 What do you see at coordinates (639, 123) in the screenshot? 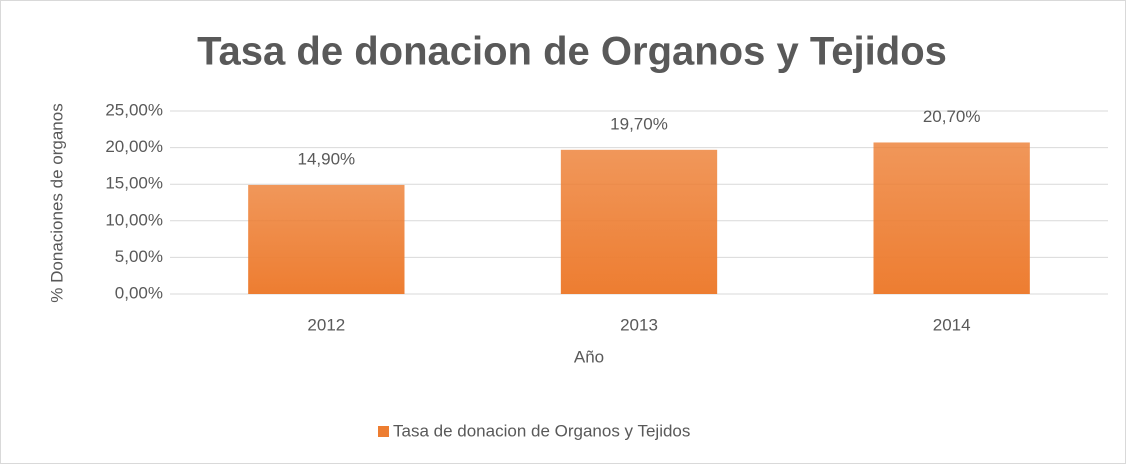
I see `data-label: 19,70%` at bounding box center [639, 123].